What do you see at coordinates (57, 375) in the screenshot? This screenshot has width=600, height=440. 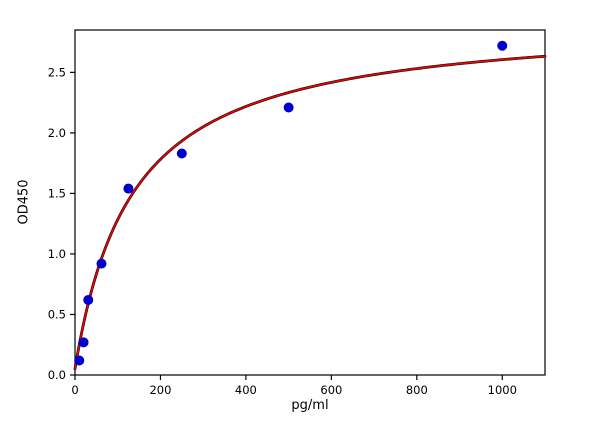 I see `y-tick-label: 0.0` at bounding box center [57, 375].